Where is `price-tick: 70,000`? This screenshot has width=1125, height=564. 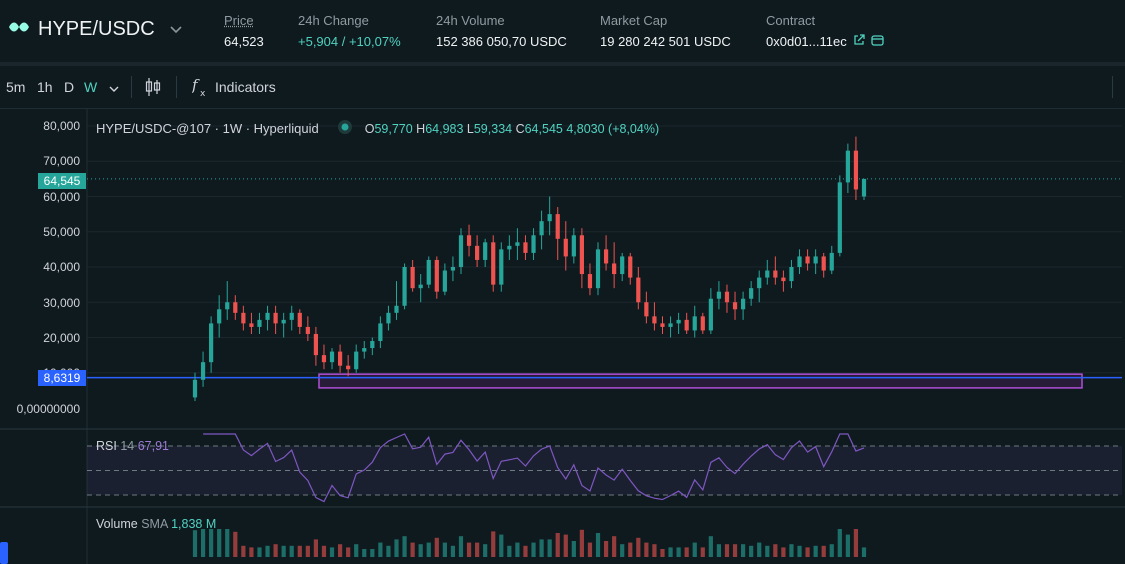 price-tick: 70,000 is located at coordinates (61, 161).